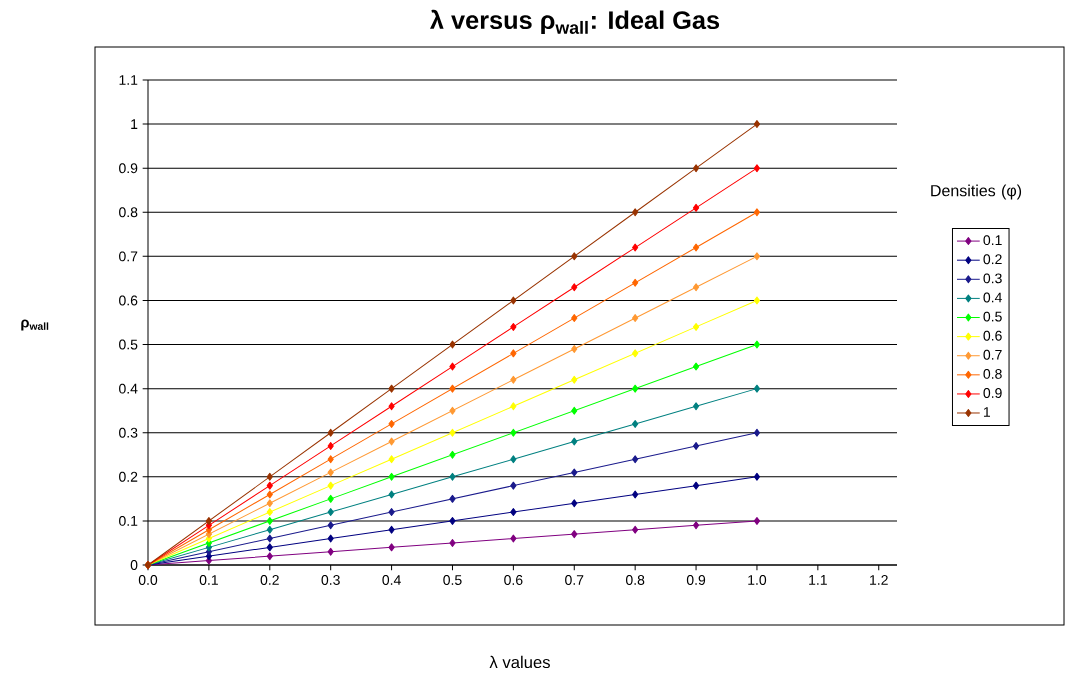 This screenshot has width=1067, height=675. Describe the element at coordinates (452, 580) in the screenshot. I see `x-tick-label: 0.5` at that location.